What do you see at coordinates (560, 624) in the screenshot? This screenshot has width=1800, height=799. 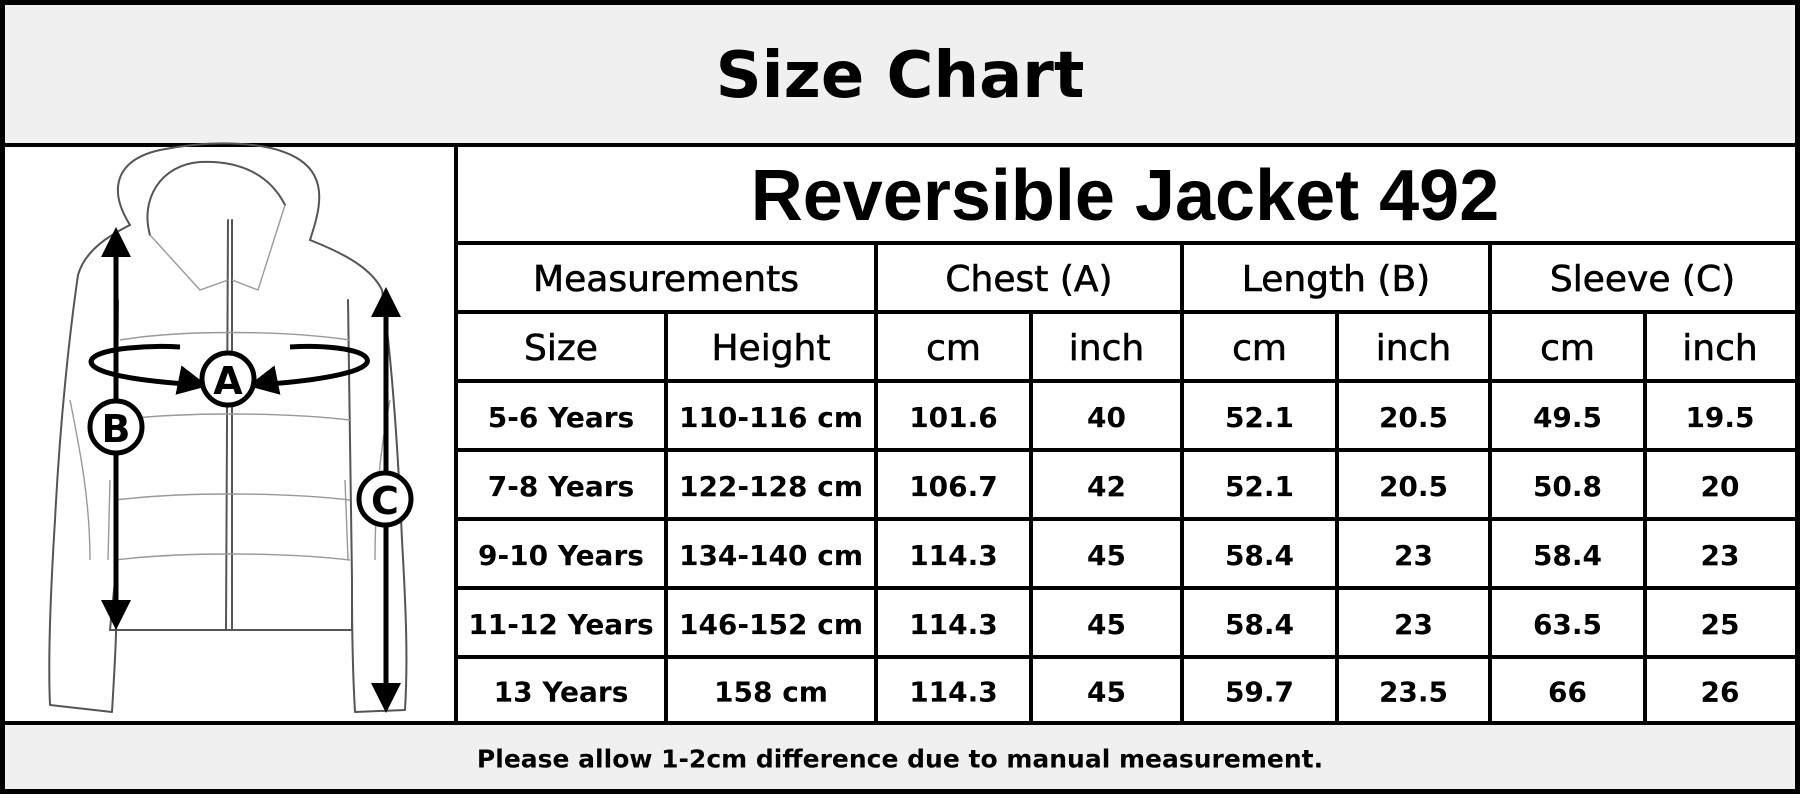 I see `table-cell: 11-12 Years` at bounding box center [560, 624].